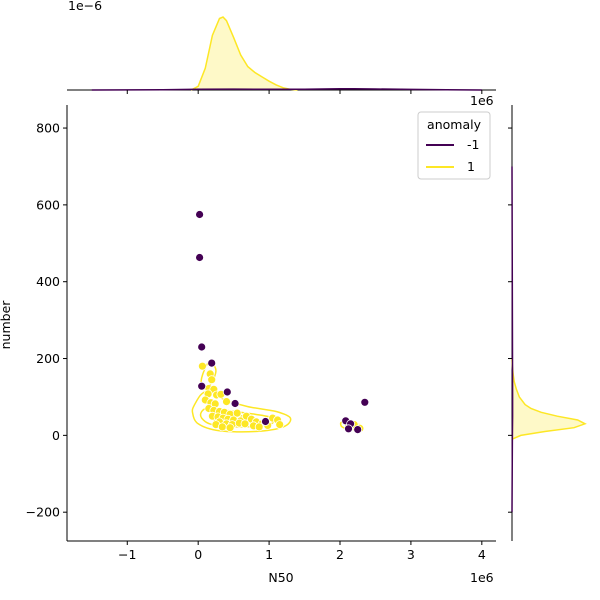 Image resolution: width=600 pixels, height=600 pixels. I want to click on y-tick-label: 0, so click(56, 435).